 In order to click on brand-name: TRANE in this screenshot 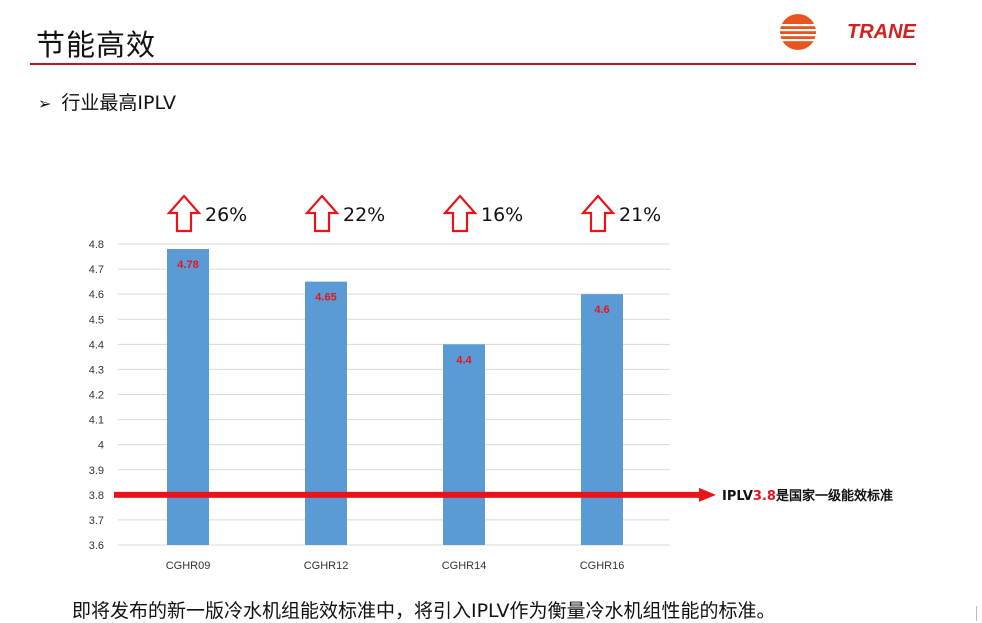, I will do `click(882, 32)`.